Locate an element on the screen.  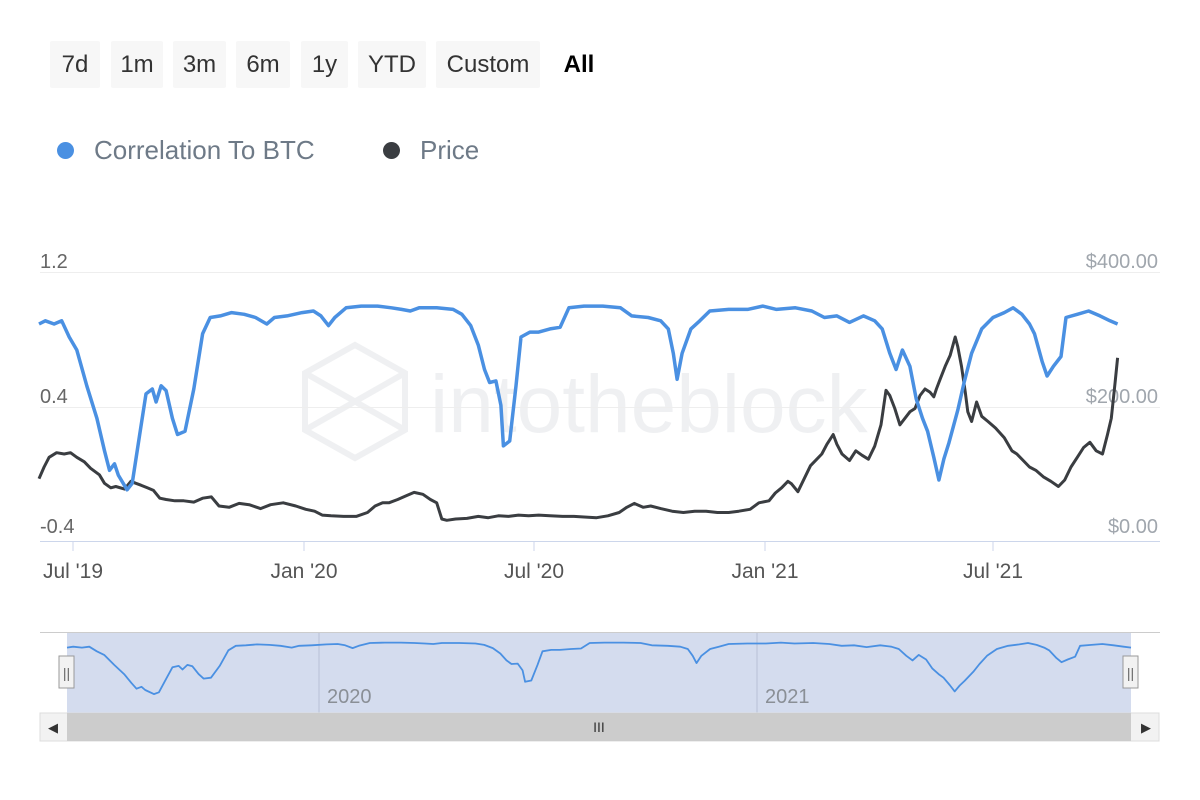
x-axis: Jul '19 Jan '20 Jul '20 Jan '21 Jul '21 is located at coordinates (533, 562).